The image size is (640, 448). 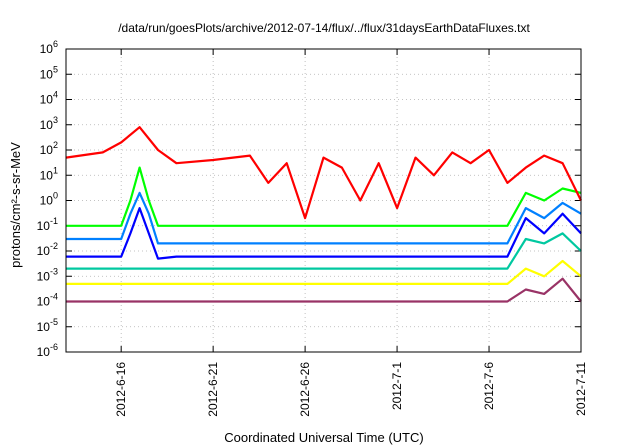 I want to click on y-tick-label: 10², so click(x=49, y=148).